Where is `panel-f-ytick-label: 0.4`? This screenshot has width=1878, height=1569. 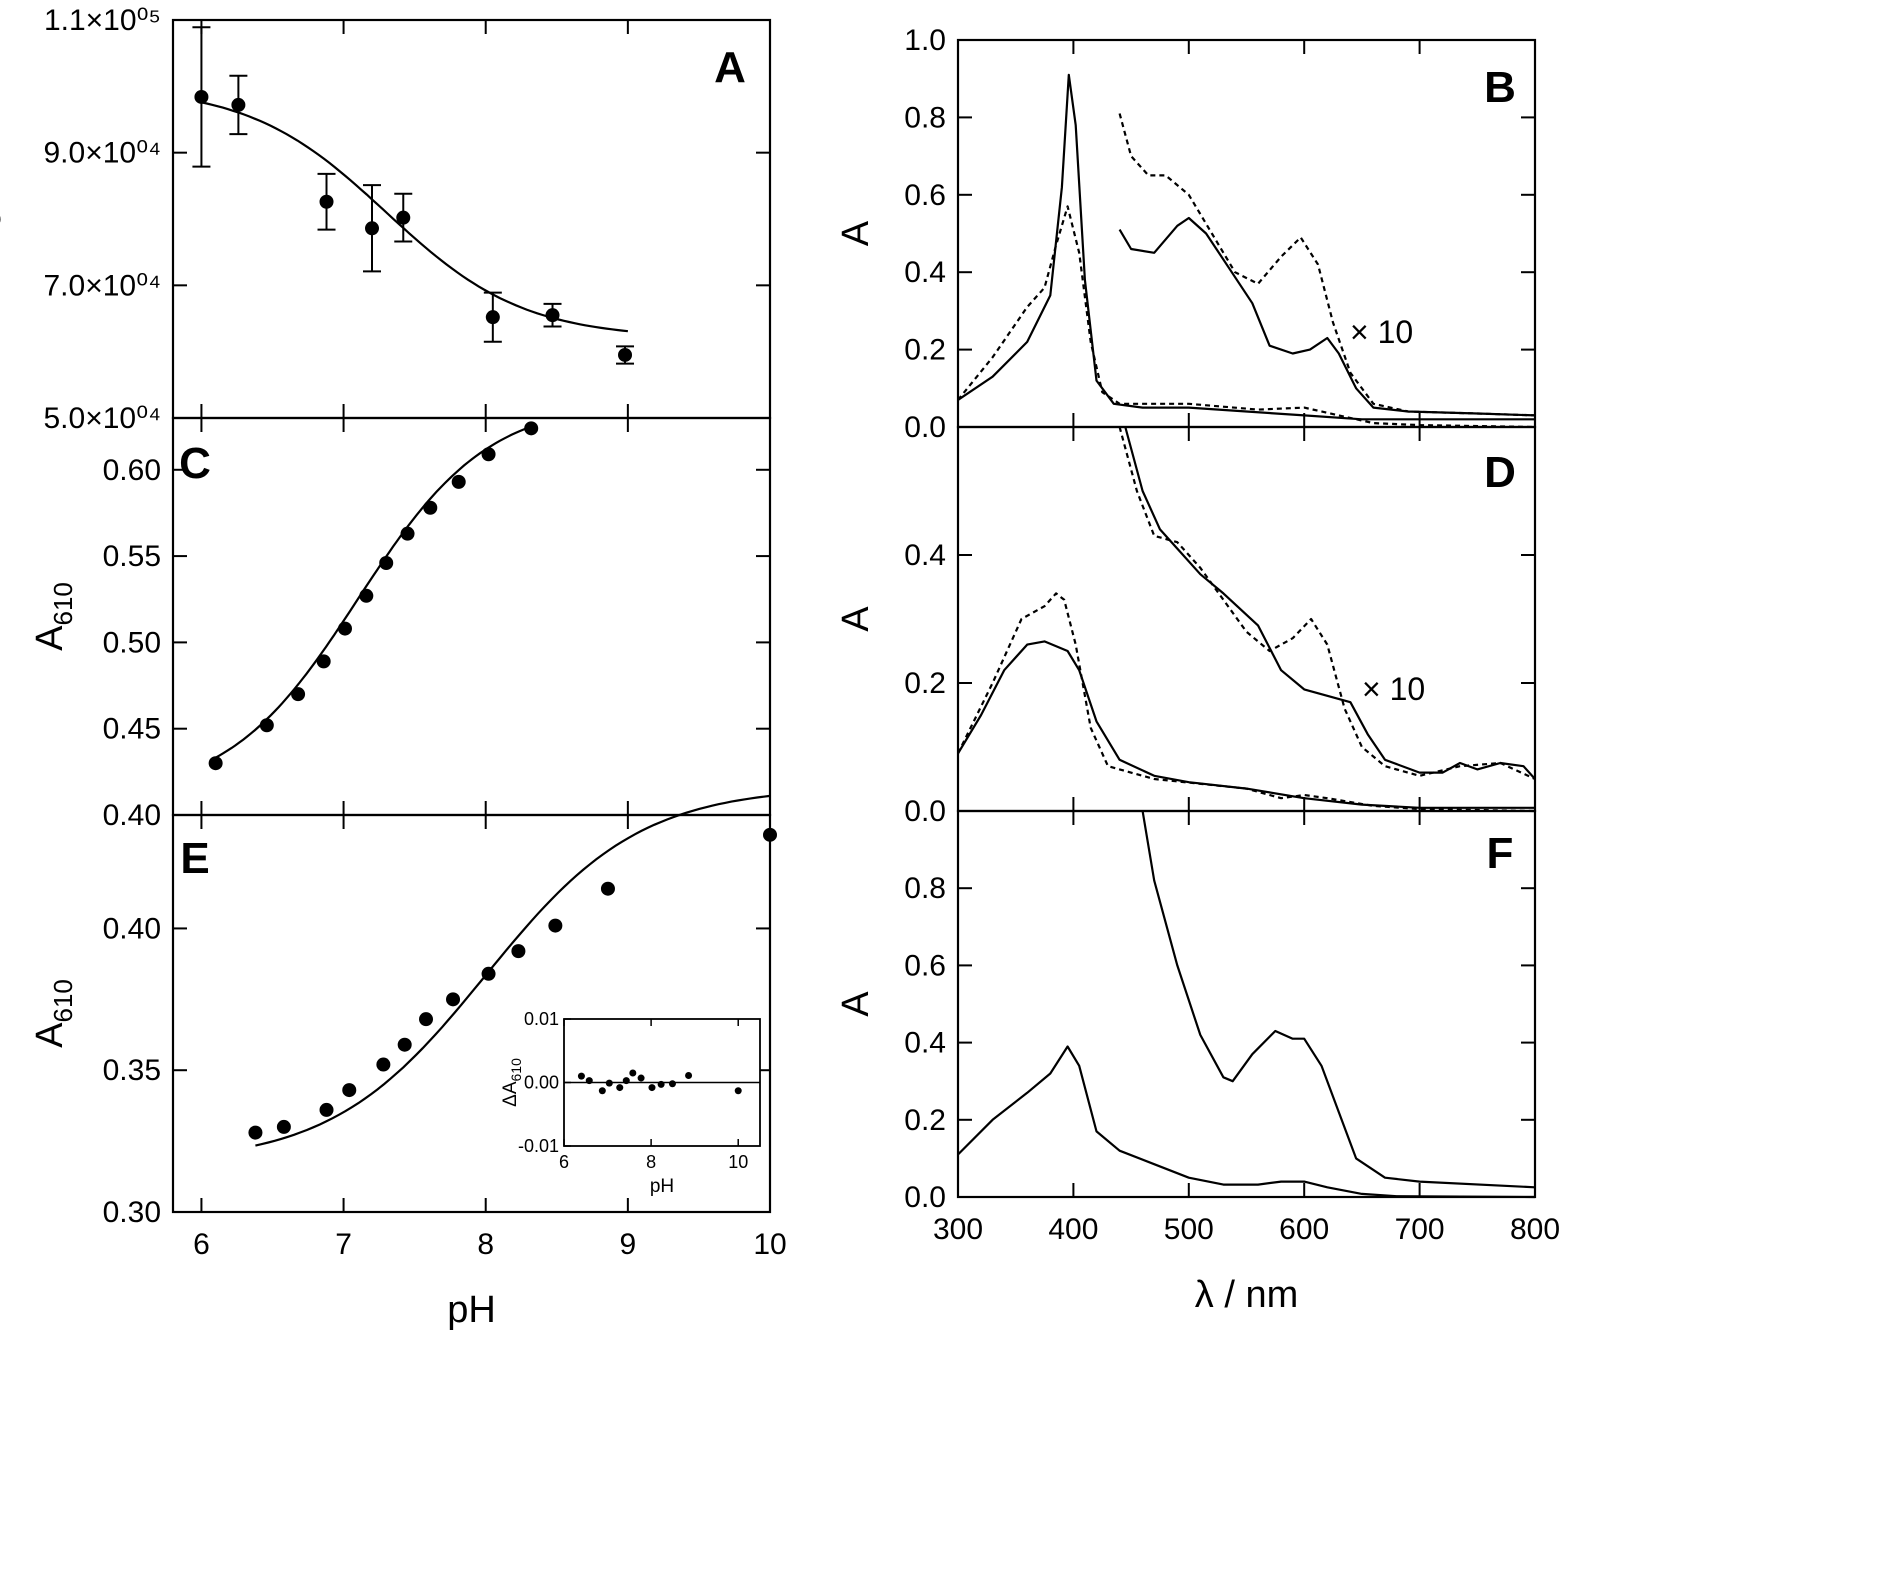
panel-f-ytick-label: 0.4 is located at coordinates (925, 1043).